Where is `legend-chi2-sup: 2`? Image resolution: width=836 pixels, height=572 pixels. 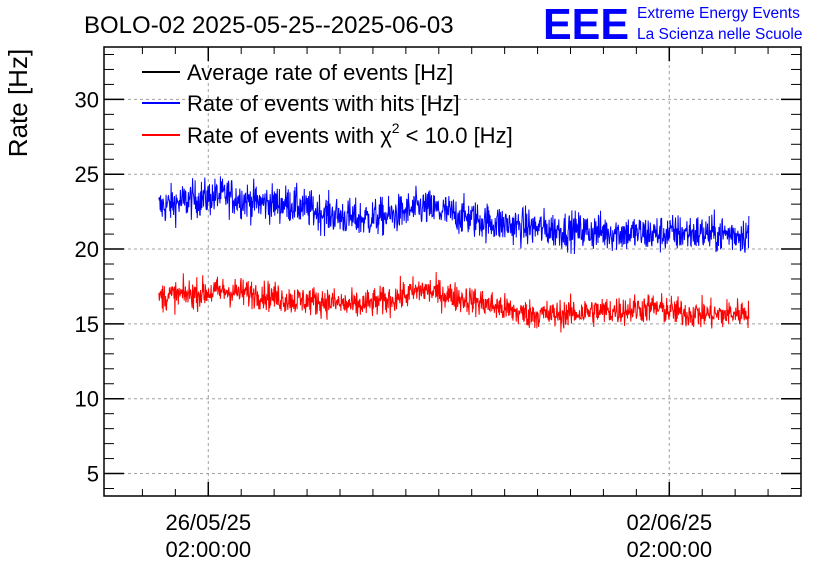 legend-chi2-sup: 2 is located at coordinates (396, 128).